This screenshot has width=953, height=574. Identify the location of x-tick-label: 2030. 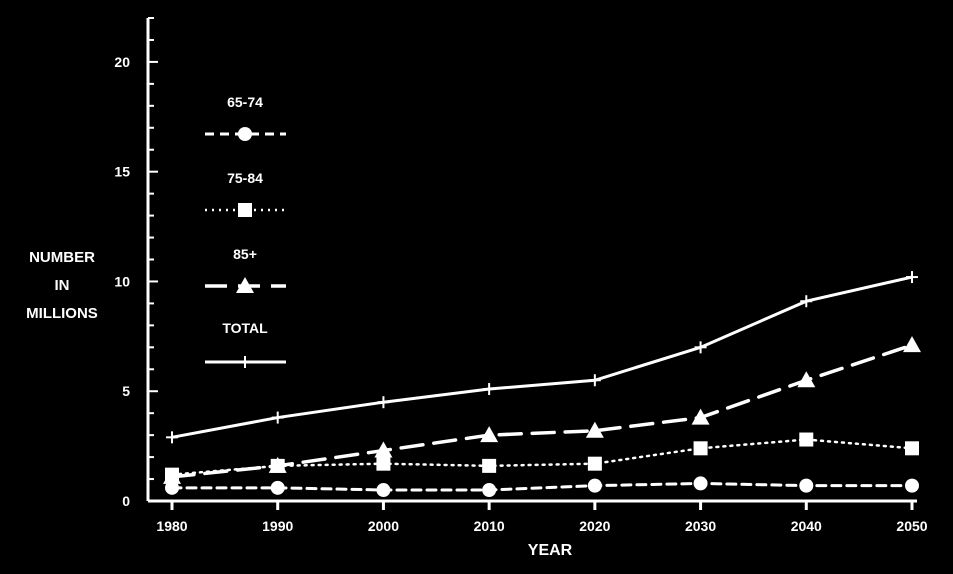
(700, 526).